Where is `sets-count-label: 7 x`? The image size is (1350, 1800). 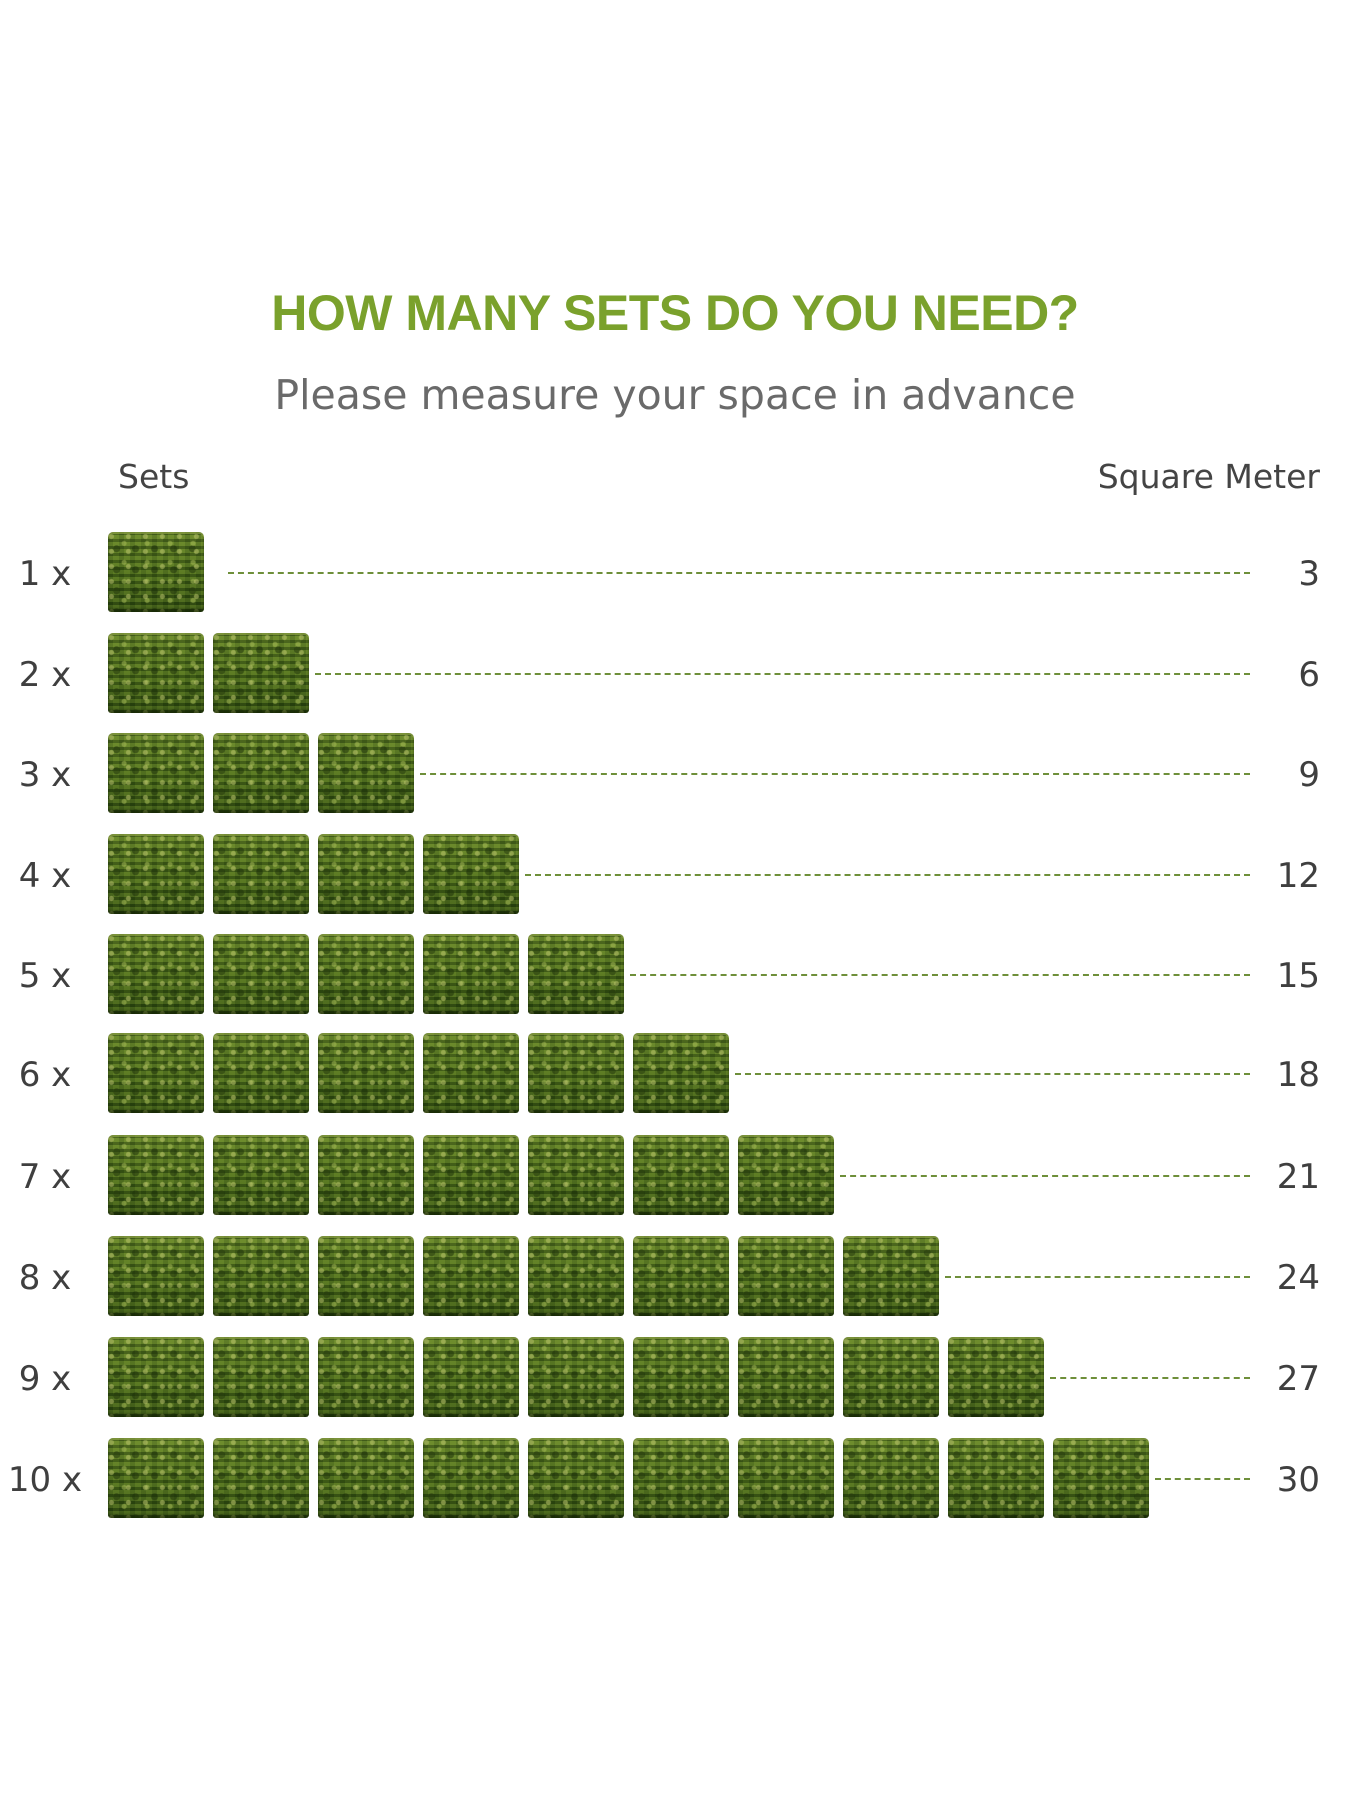
sets-count-label: 7 x is located at coordinates (45, 1177).